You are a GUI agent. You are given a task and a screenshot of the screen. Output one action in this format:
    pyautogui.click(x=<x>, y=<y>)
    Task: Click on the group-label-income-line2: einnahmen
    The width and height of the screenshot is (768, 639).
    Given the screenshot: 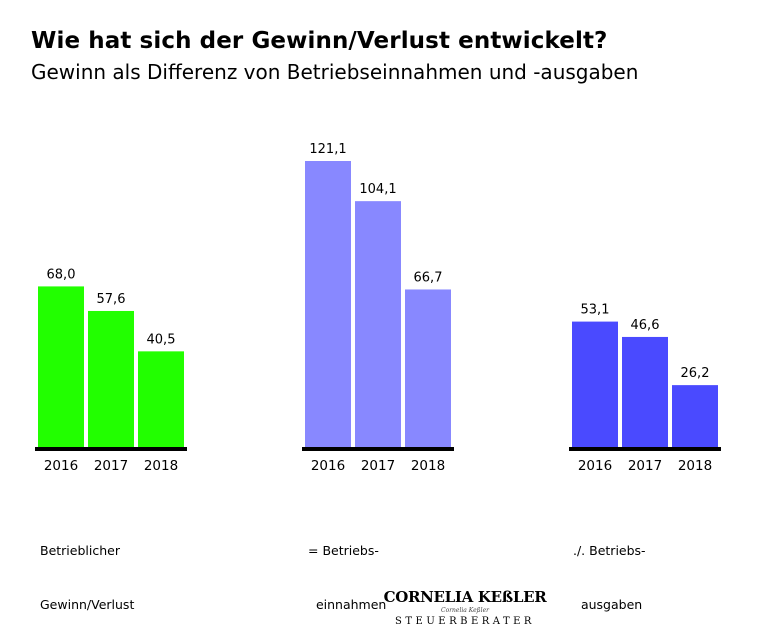 What is the action you would take?
    pyautogui.click(x=347, y=604)
    